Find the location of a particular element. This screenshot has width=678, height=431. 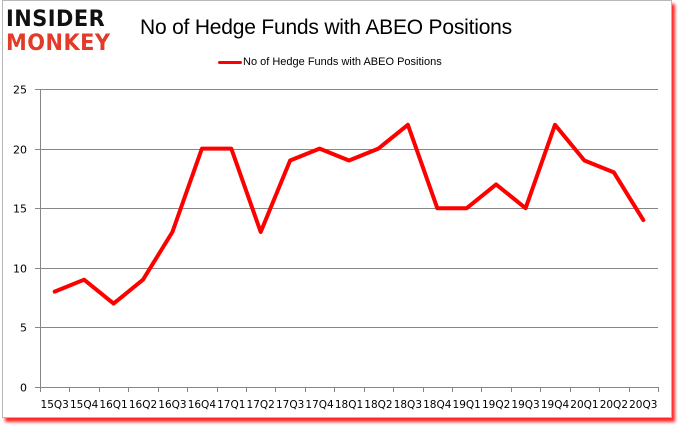

x-tick-label: 20Q3 is located at coordinates (643, 405).